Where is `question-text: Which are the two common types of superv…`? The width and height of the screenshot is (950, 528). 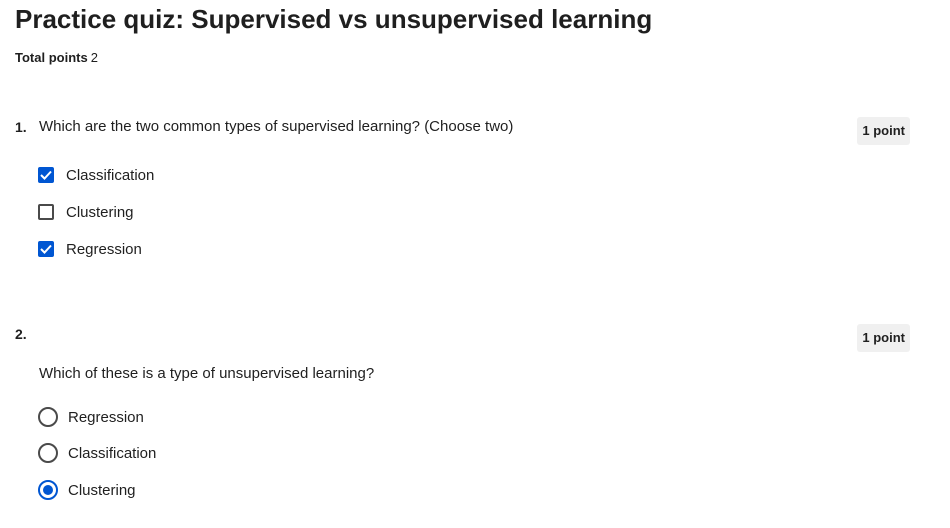
question-text: Which are the two common types of superv… is located at coordinates (276, 126).